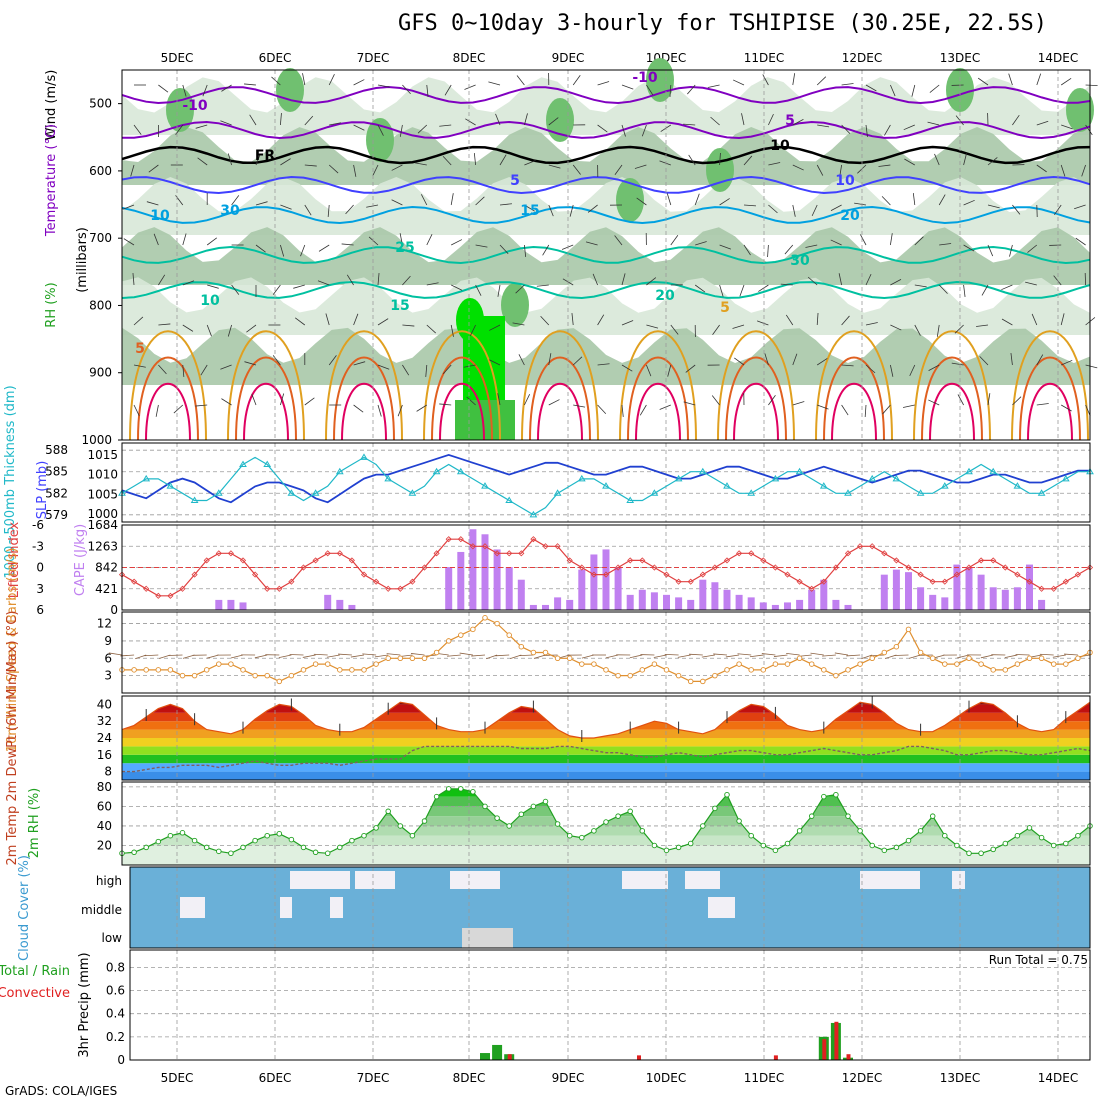 Image resolution: width=1100 pixels, height=1100 pixels. What do you see at coordinates (373, 1078) in the screenshot?
I see `date-label: 7DEC` at bounding box center [373, 1078].